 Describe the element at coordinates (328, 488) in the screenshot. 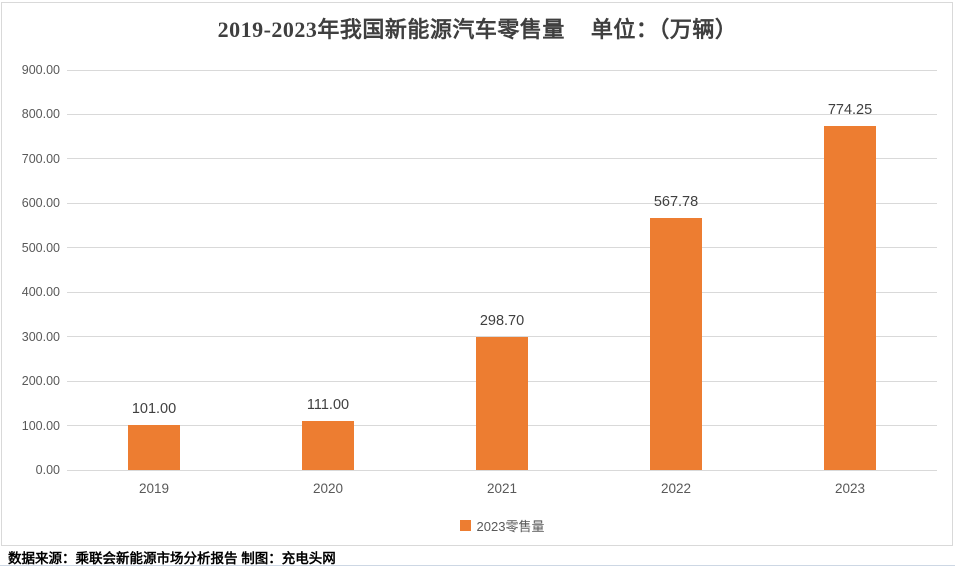

I see `x-axis-tick-label: 2020` at that location.